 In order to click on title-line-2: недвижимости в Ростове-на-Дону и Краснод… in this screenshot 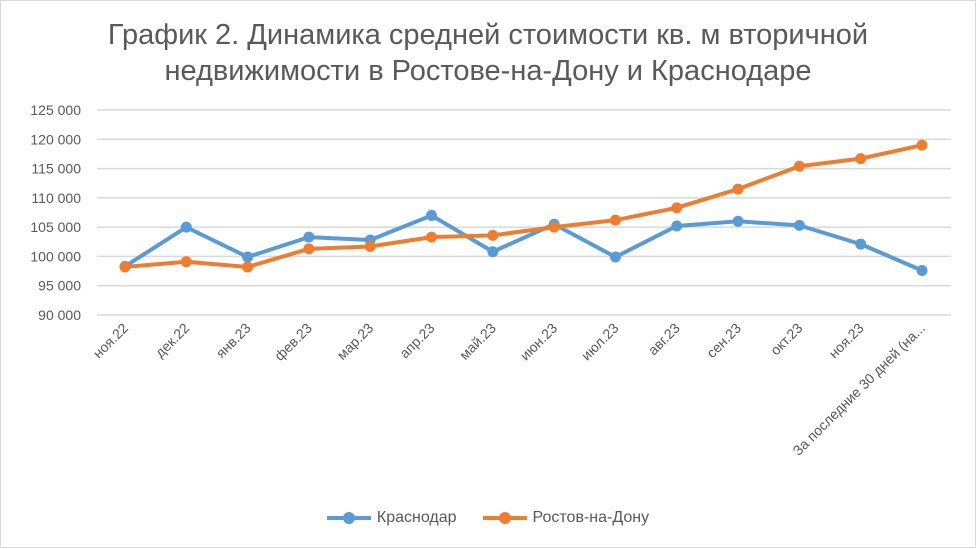, I will do `click(488, 71)`.